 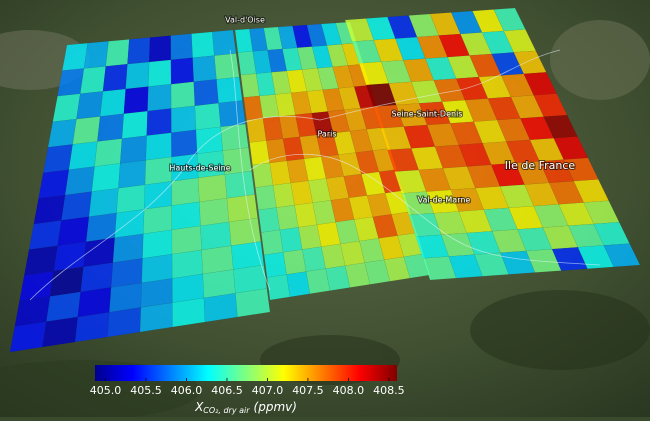 What do you see at coordinates (275, 407) in the screenshot?
I see `label-unit: (ppmv)` at bounding box center [275, 407].